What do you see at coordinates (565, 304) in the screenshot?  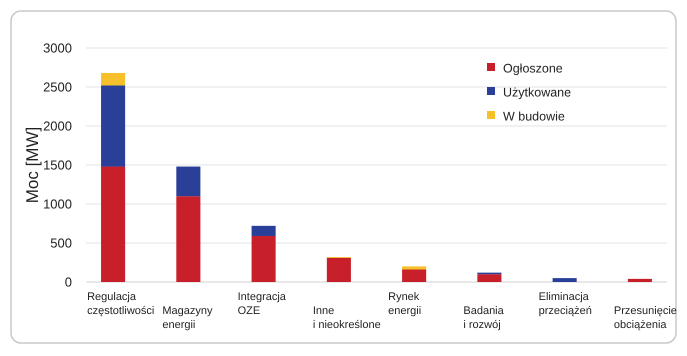 I see `x-tick-label: Eliminacja przeciążeń` at bounding box center [565, 304].